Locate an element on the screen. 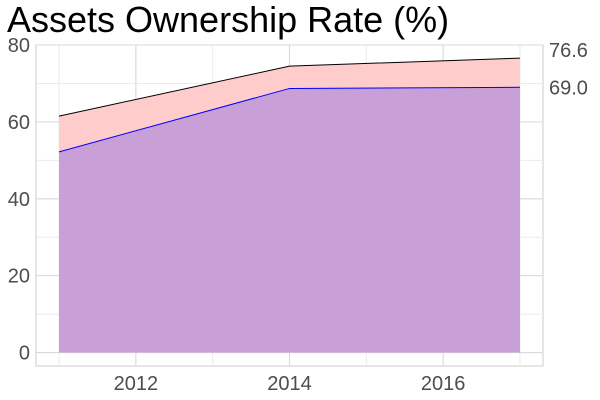 This screenshot has width=600, height=400. x-tick-label: 2016 is located at coordinates (443, 384).